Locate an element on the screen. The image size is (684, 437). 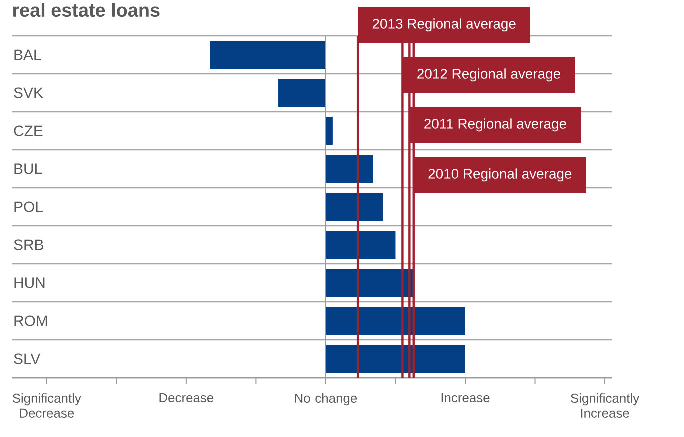
ref-line-label: 2011 Regional average is located at coordinates (495, 125).